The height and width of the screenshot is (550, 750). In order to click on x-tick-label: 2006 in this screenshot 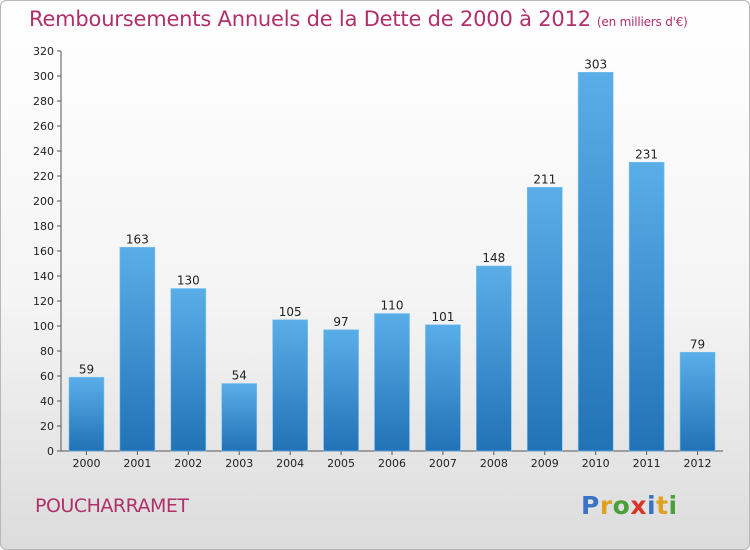, I will do `click(392, 463)`.